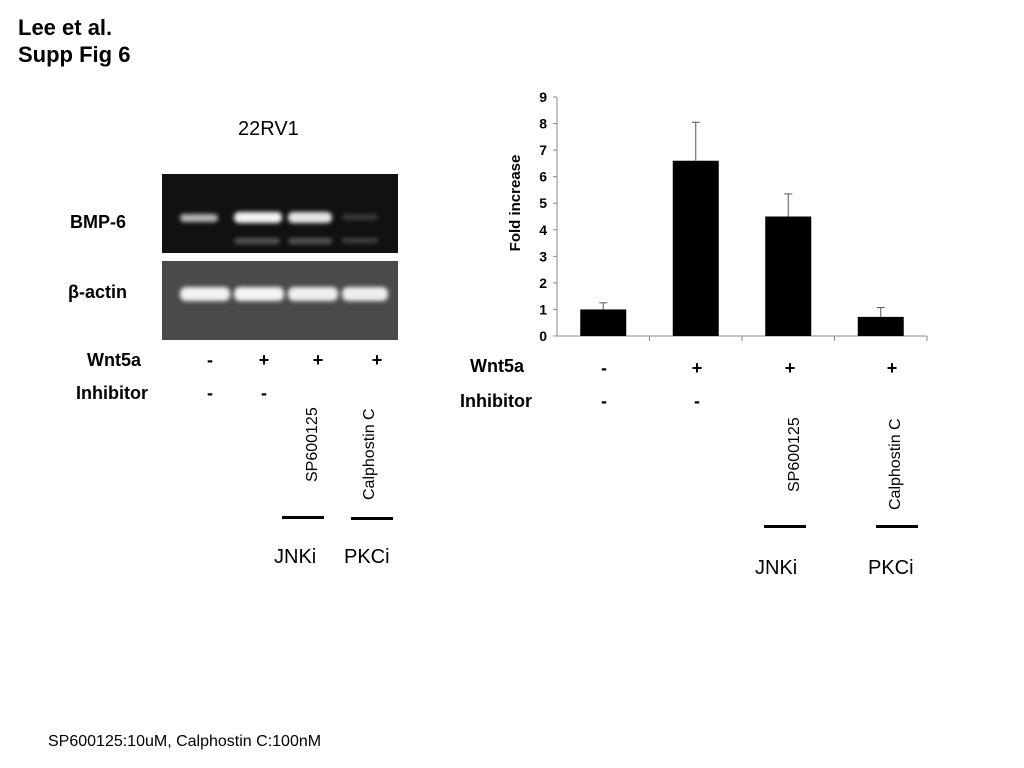 This screenshot has height=768, width=1024. I want to click on gel-wnt5a-lane-4: +, so click(377, 360).